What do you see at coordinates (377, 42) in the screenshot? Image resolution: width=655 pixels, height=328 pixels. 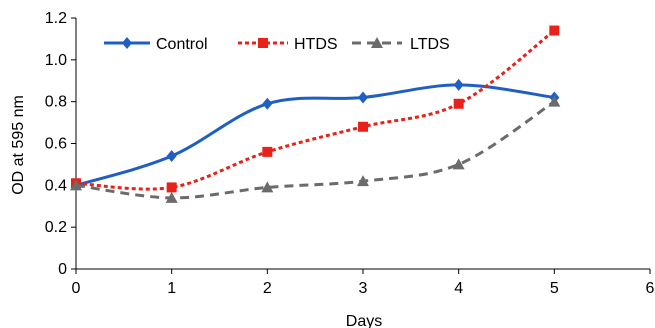 I see `legend-marker-ltds` at bounding box center [377, 42].